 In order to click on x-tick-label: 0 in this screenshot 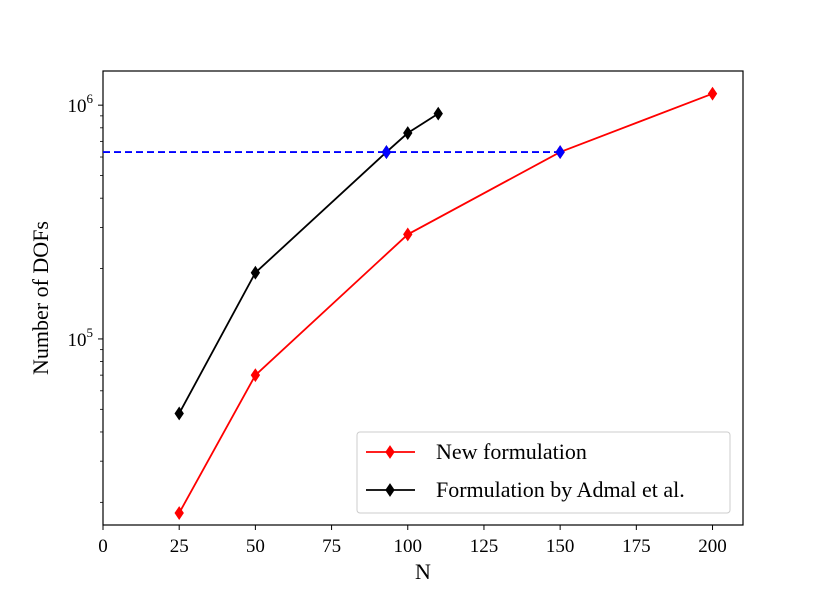, I will do `click(103, 546)`.